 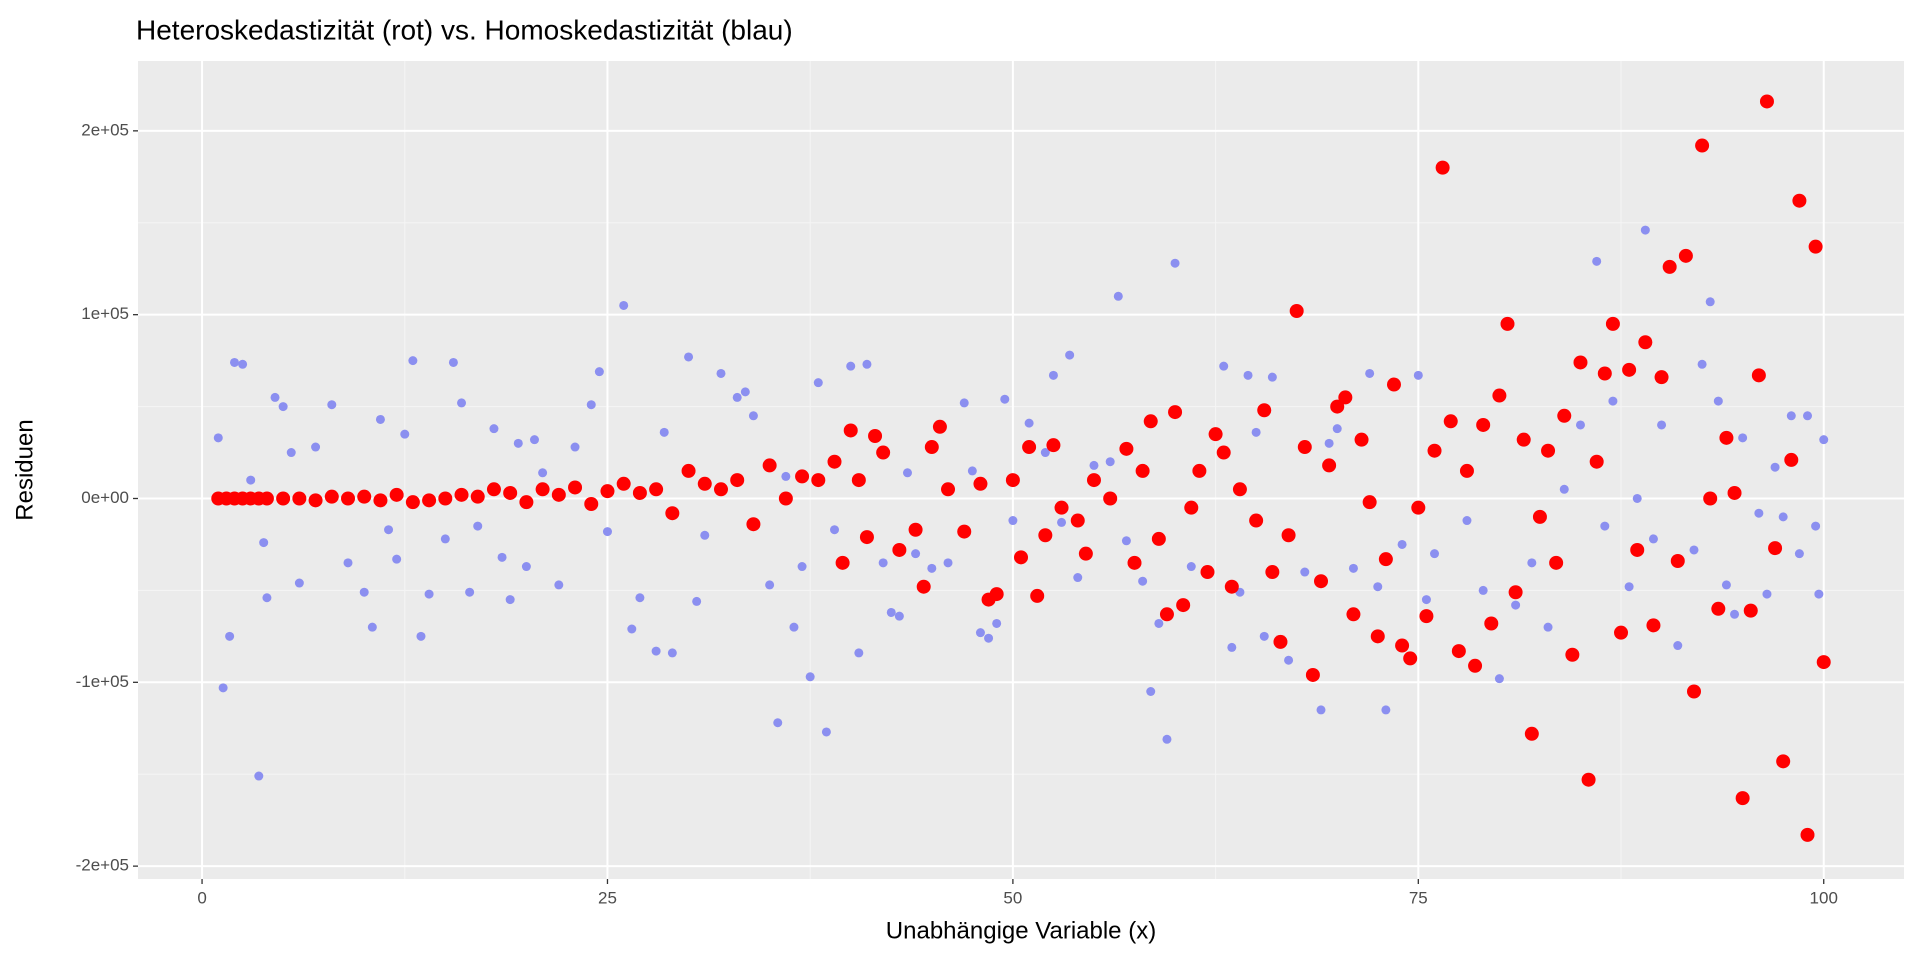 What do you see at coordinates (105, 313) in the screenshot?
I see `y-tick-label: 1e+05` at bounding box center [105, 313].